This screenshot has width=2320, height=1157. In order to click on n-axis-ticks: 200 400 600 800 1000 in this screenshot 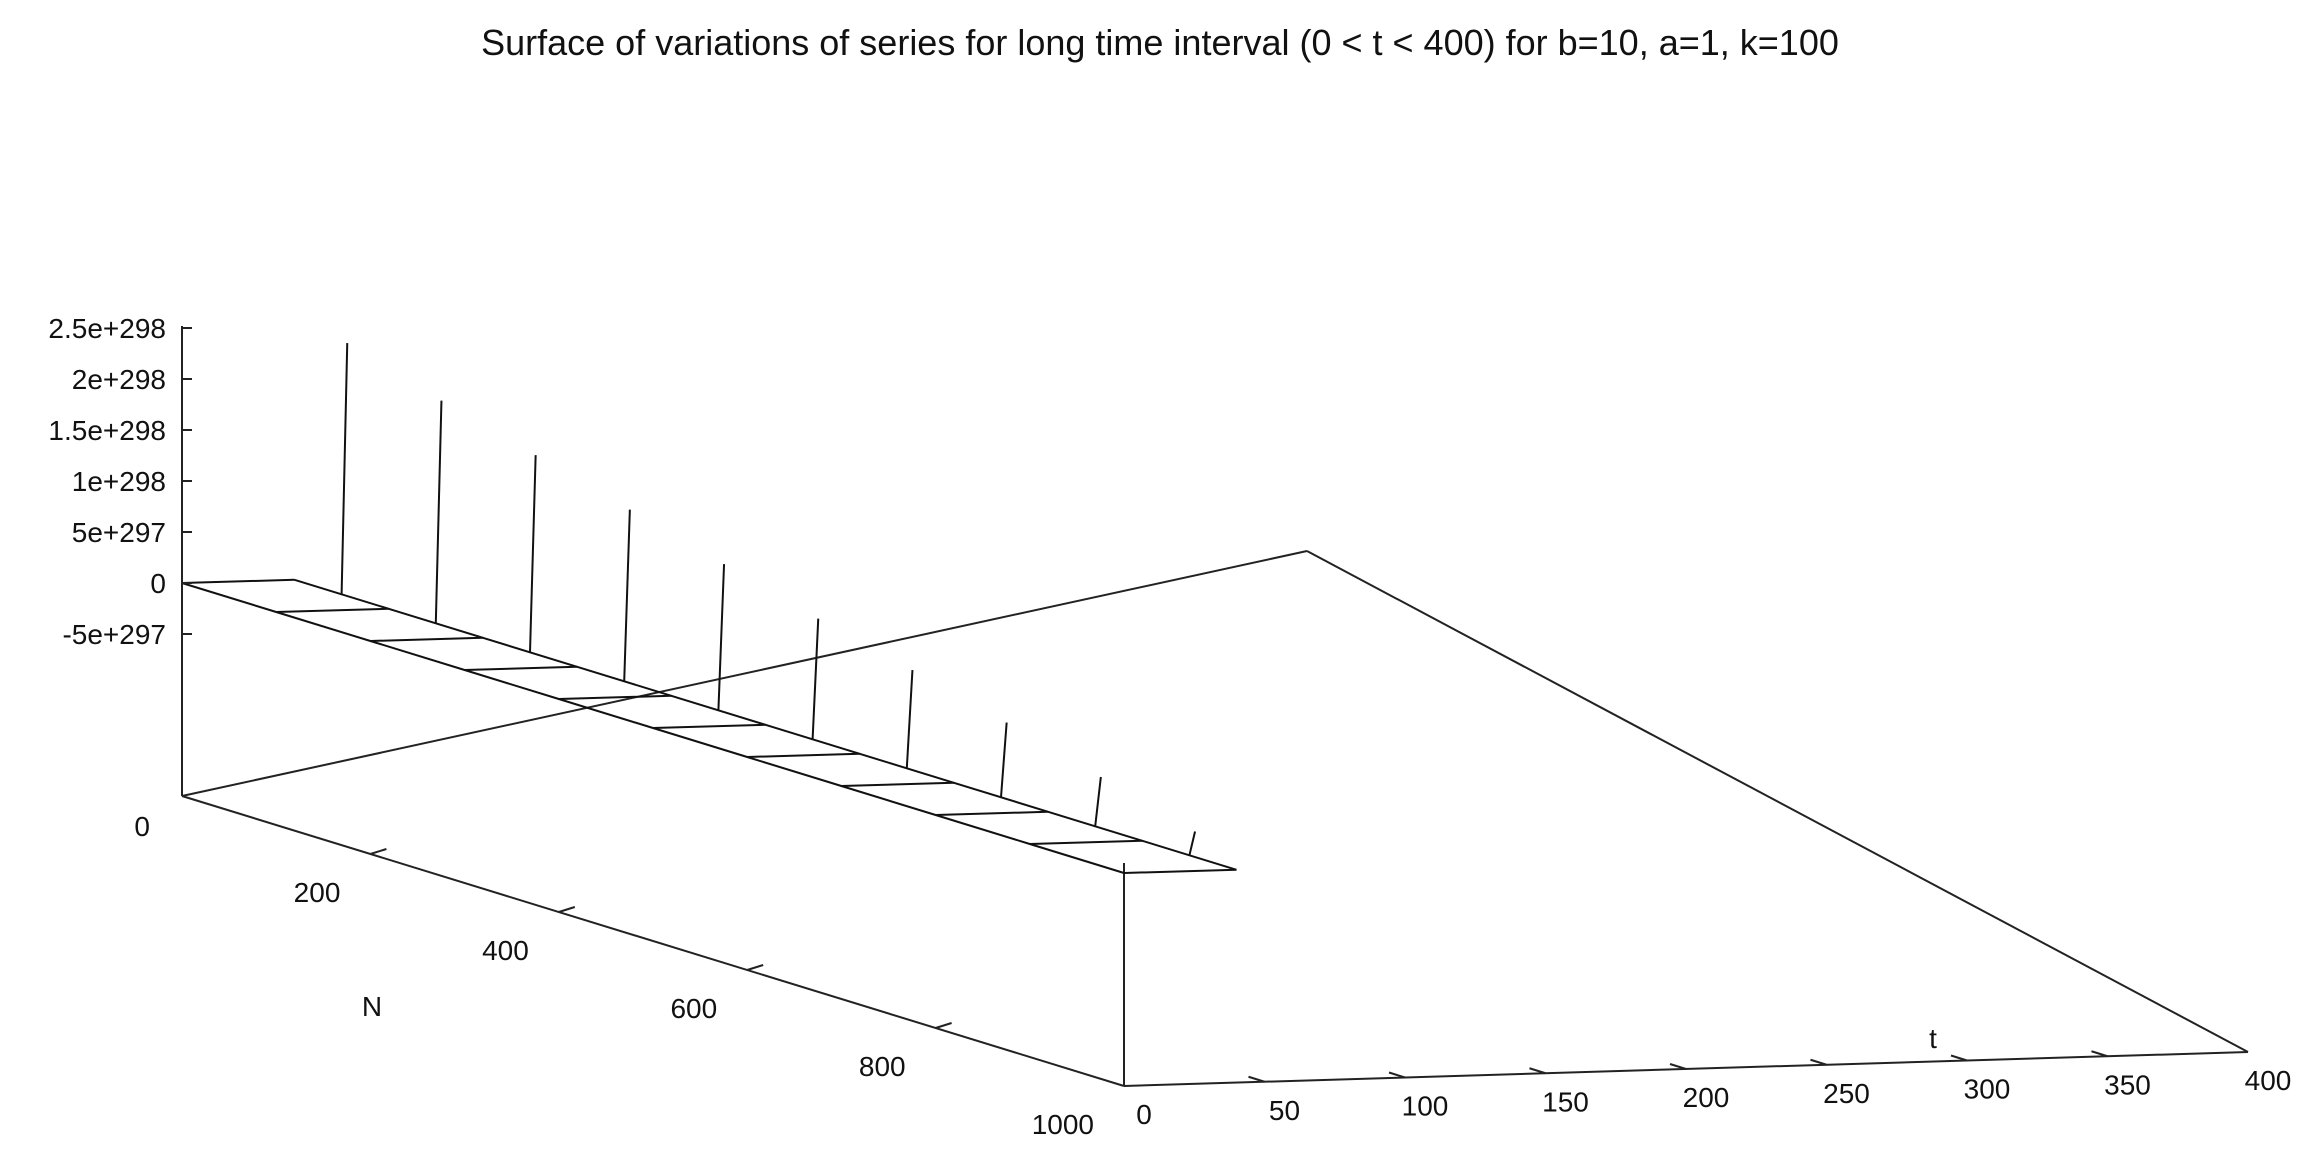, I will do `click(694, 994)`.